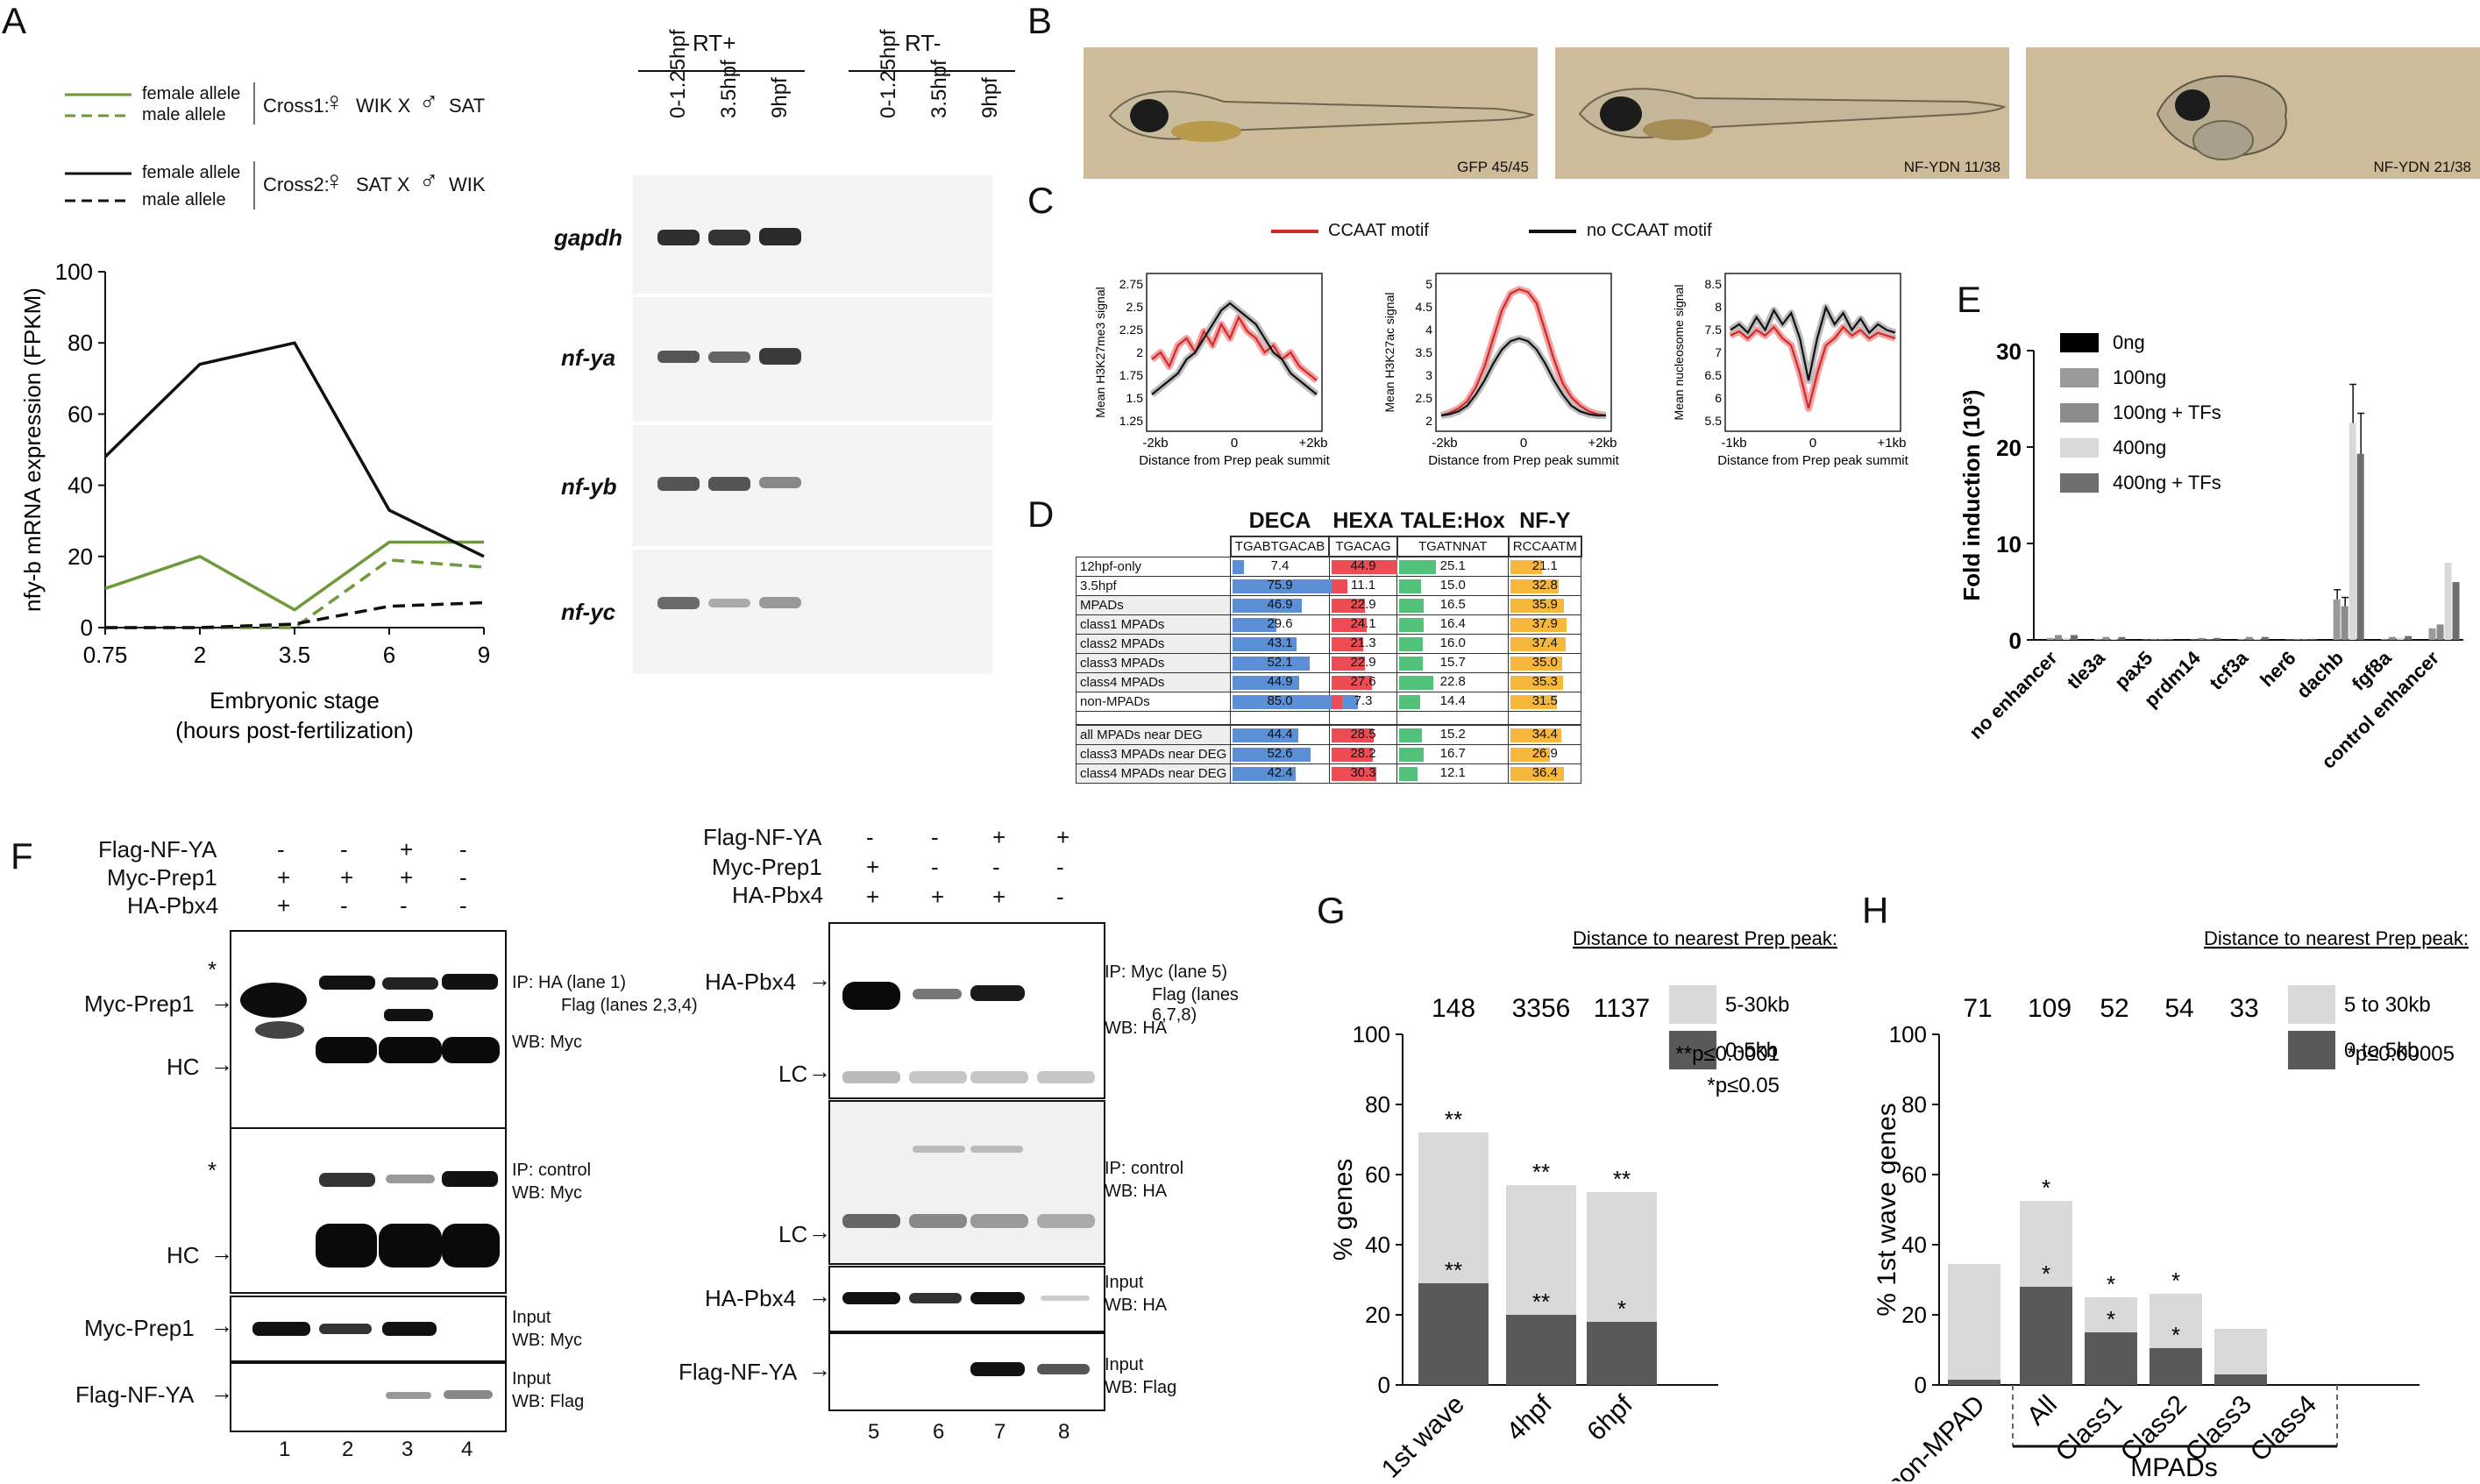 The width and height of the screenshot is (2480, 1484). I want to click on value-label: 11.1, so click(1363, 585).